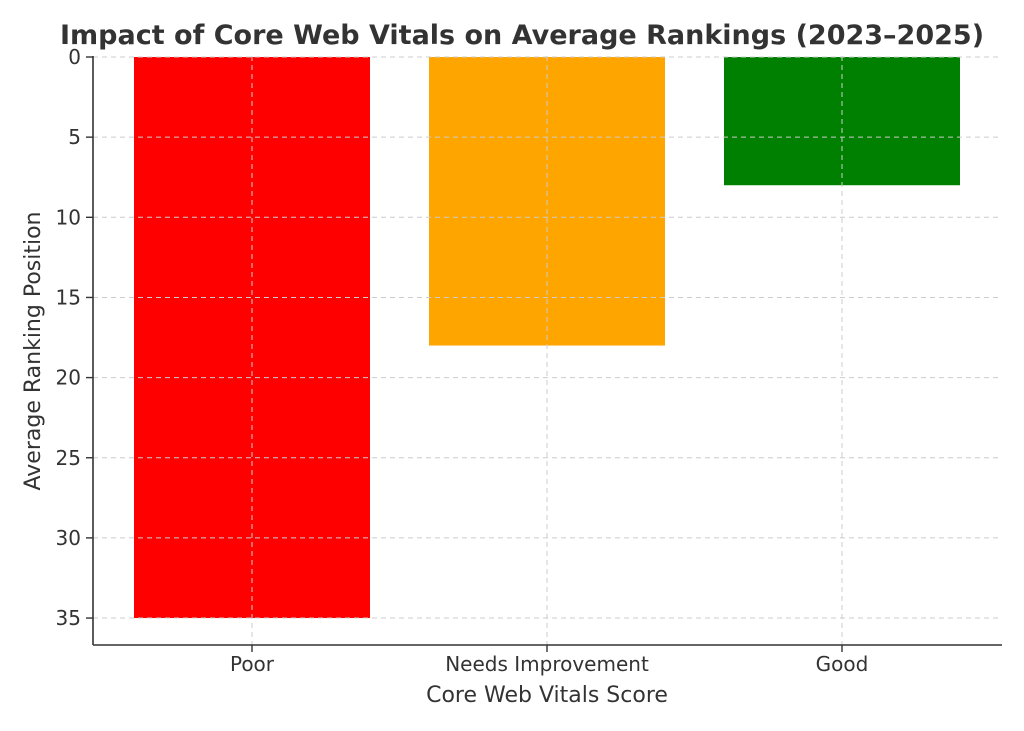 This screenshot has width=1024, height=731. I want to click on y-tick-label: 10, so click(68, 217).